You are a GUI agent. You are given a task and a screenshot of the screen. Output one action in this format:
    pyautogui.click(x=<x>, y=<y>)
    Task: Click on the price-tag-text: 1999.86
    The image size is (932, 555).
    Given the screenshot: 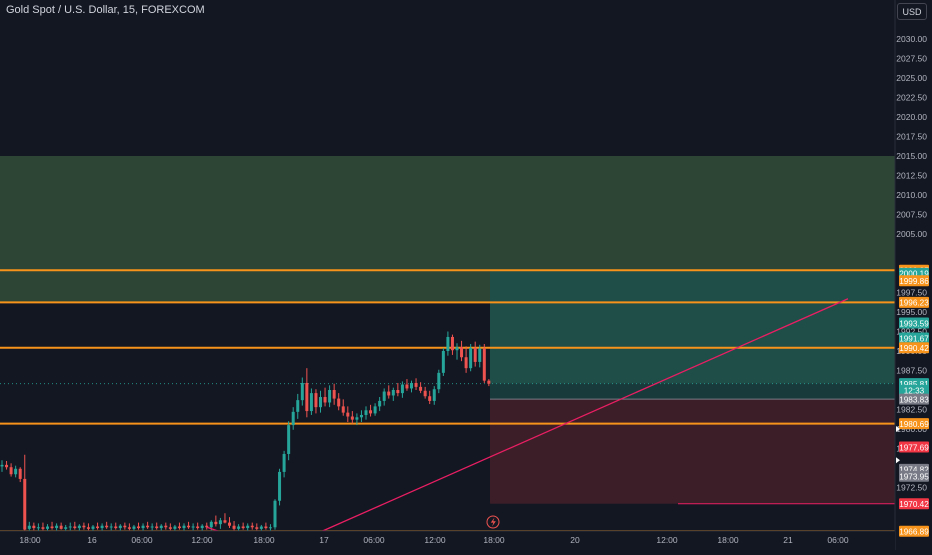 What is the action you would take?
    pyautogui.click(x=914, y=281)
    